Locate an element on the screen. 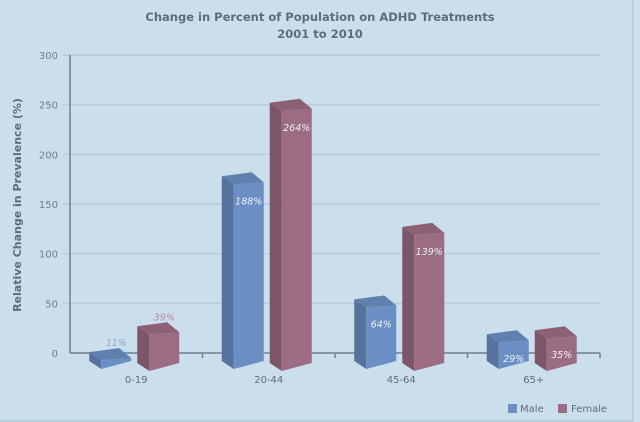  y-tick-label: 100 is located at coordinates (48, 255).